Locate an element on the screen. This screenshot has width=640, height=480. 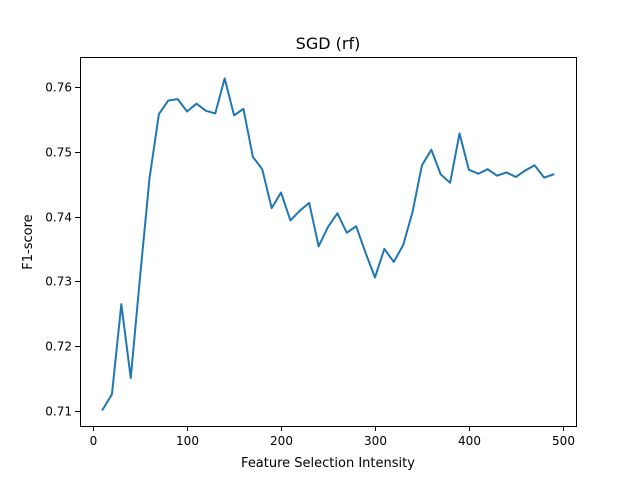
y-tick-label: 0.76 is located at coordinates (58, 88).